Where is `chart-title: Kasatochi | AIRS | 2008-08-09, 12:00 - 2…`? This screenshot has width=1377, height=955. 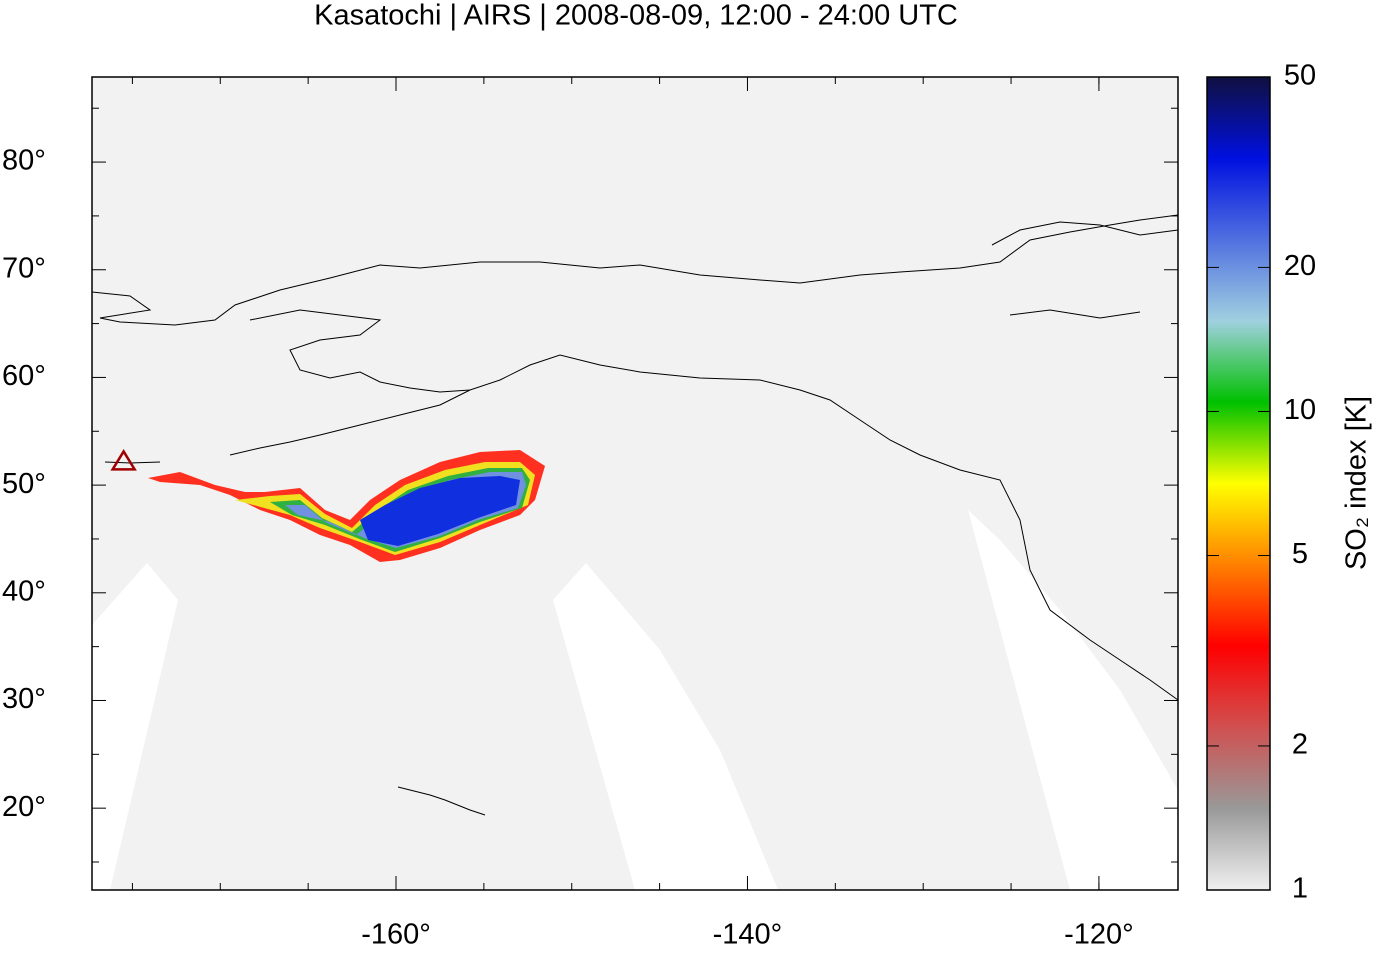 chart-title: Kasatochi | AIRS | 2008-08-09, 12:00 - 2… is located at coordinates (636, 16).